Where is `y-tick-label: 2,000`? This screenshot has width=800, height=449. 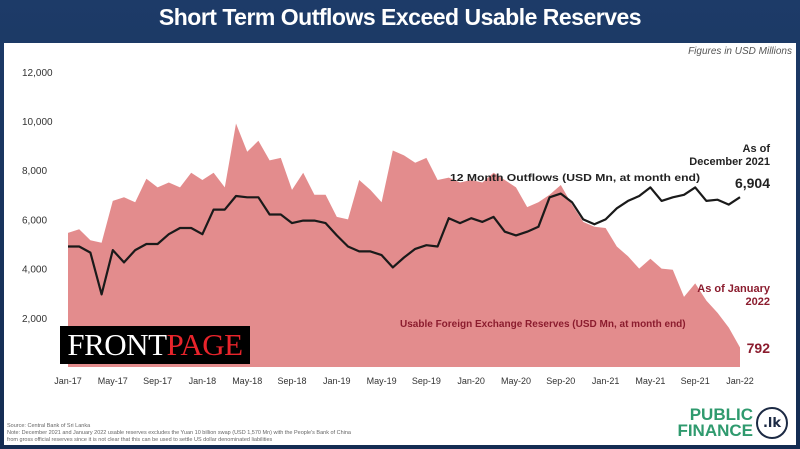 y-tick-label: 2,000 is located at coordinates (34, 319).